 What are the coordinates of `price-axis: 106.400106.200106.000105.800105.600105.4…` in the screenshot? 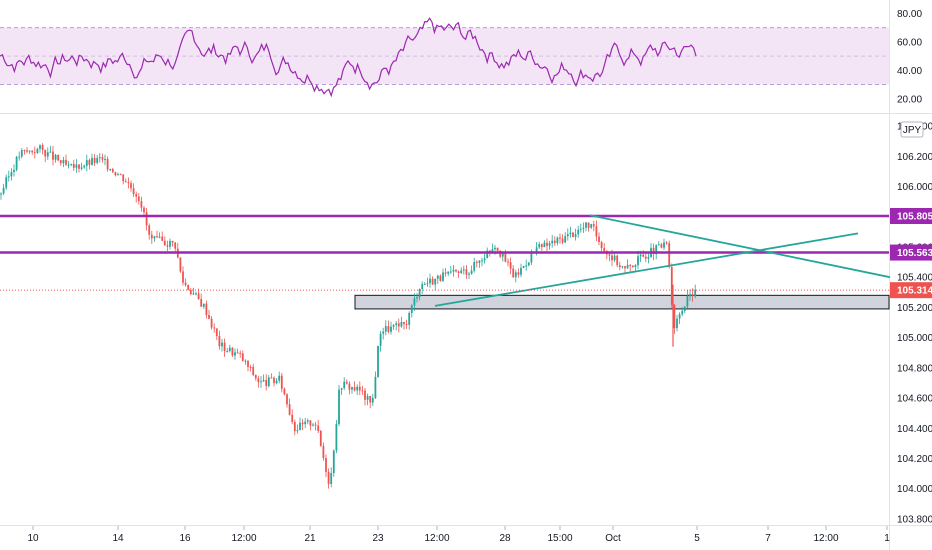 It's located at (911, 323).